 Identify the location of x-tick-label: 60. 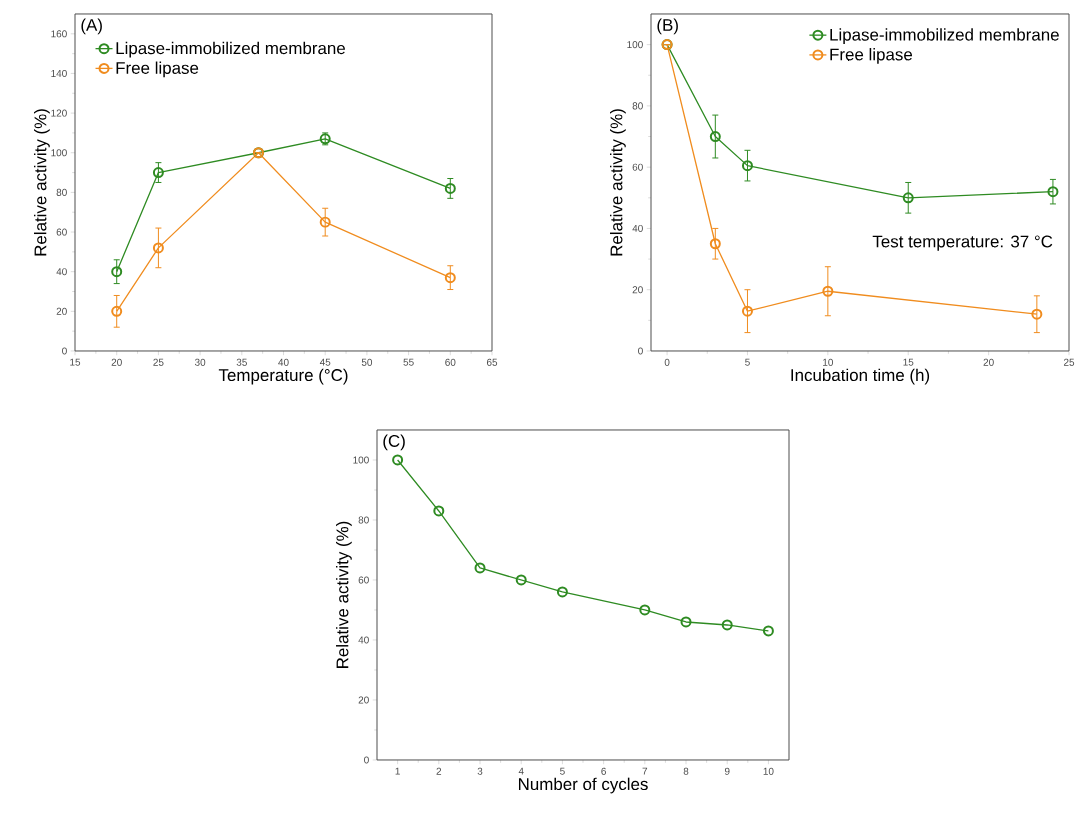
(450, 362).